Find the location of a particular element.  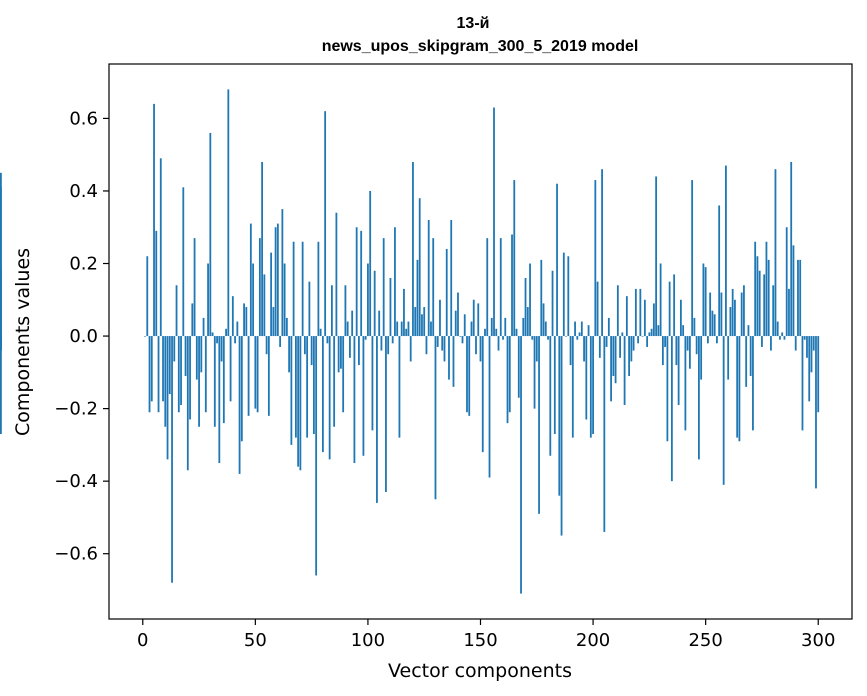

x-axis-label: Vector components is located at coordinates (480, 671).